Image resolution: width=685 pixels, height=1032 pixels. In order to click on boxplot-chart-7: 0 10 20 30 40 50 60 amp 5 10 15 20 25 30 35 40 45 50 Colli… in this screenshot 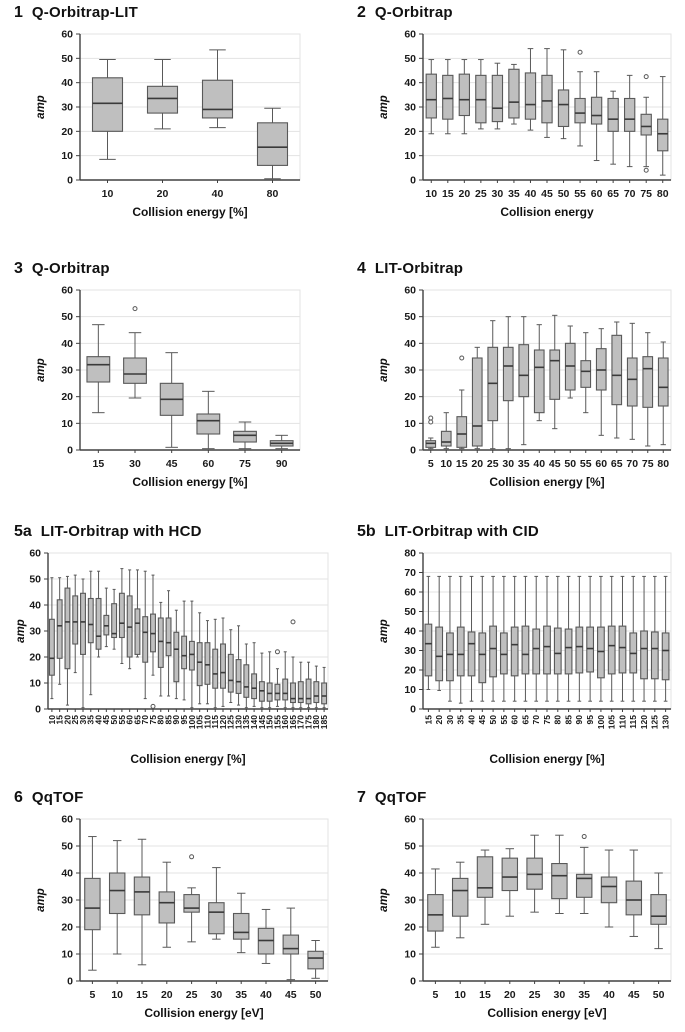, I will do `click(525, 917)`.